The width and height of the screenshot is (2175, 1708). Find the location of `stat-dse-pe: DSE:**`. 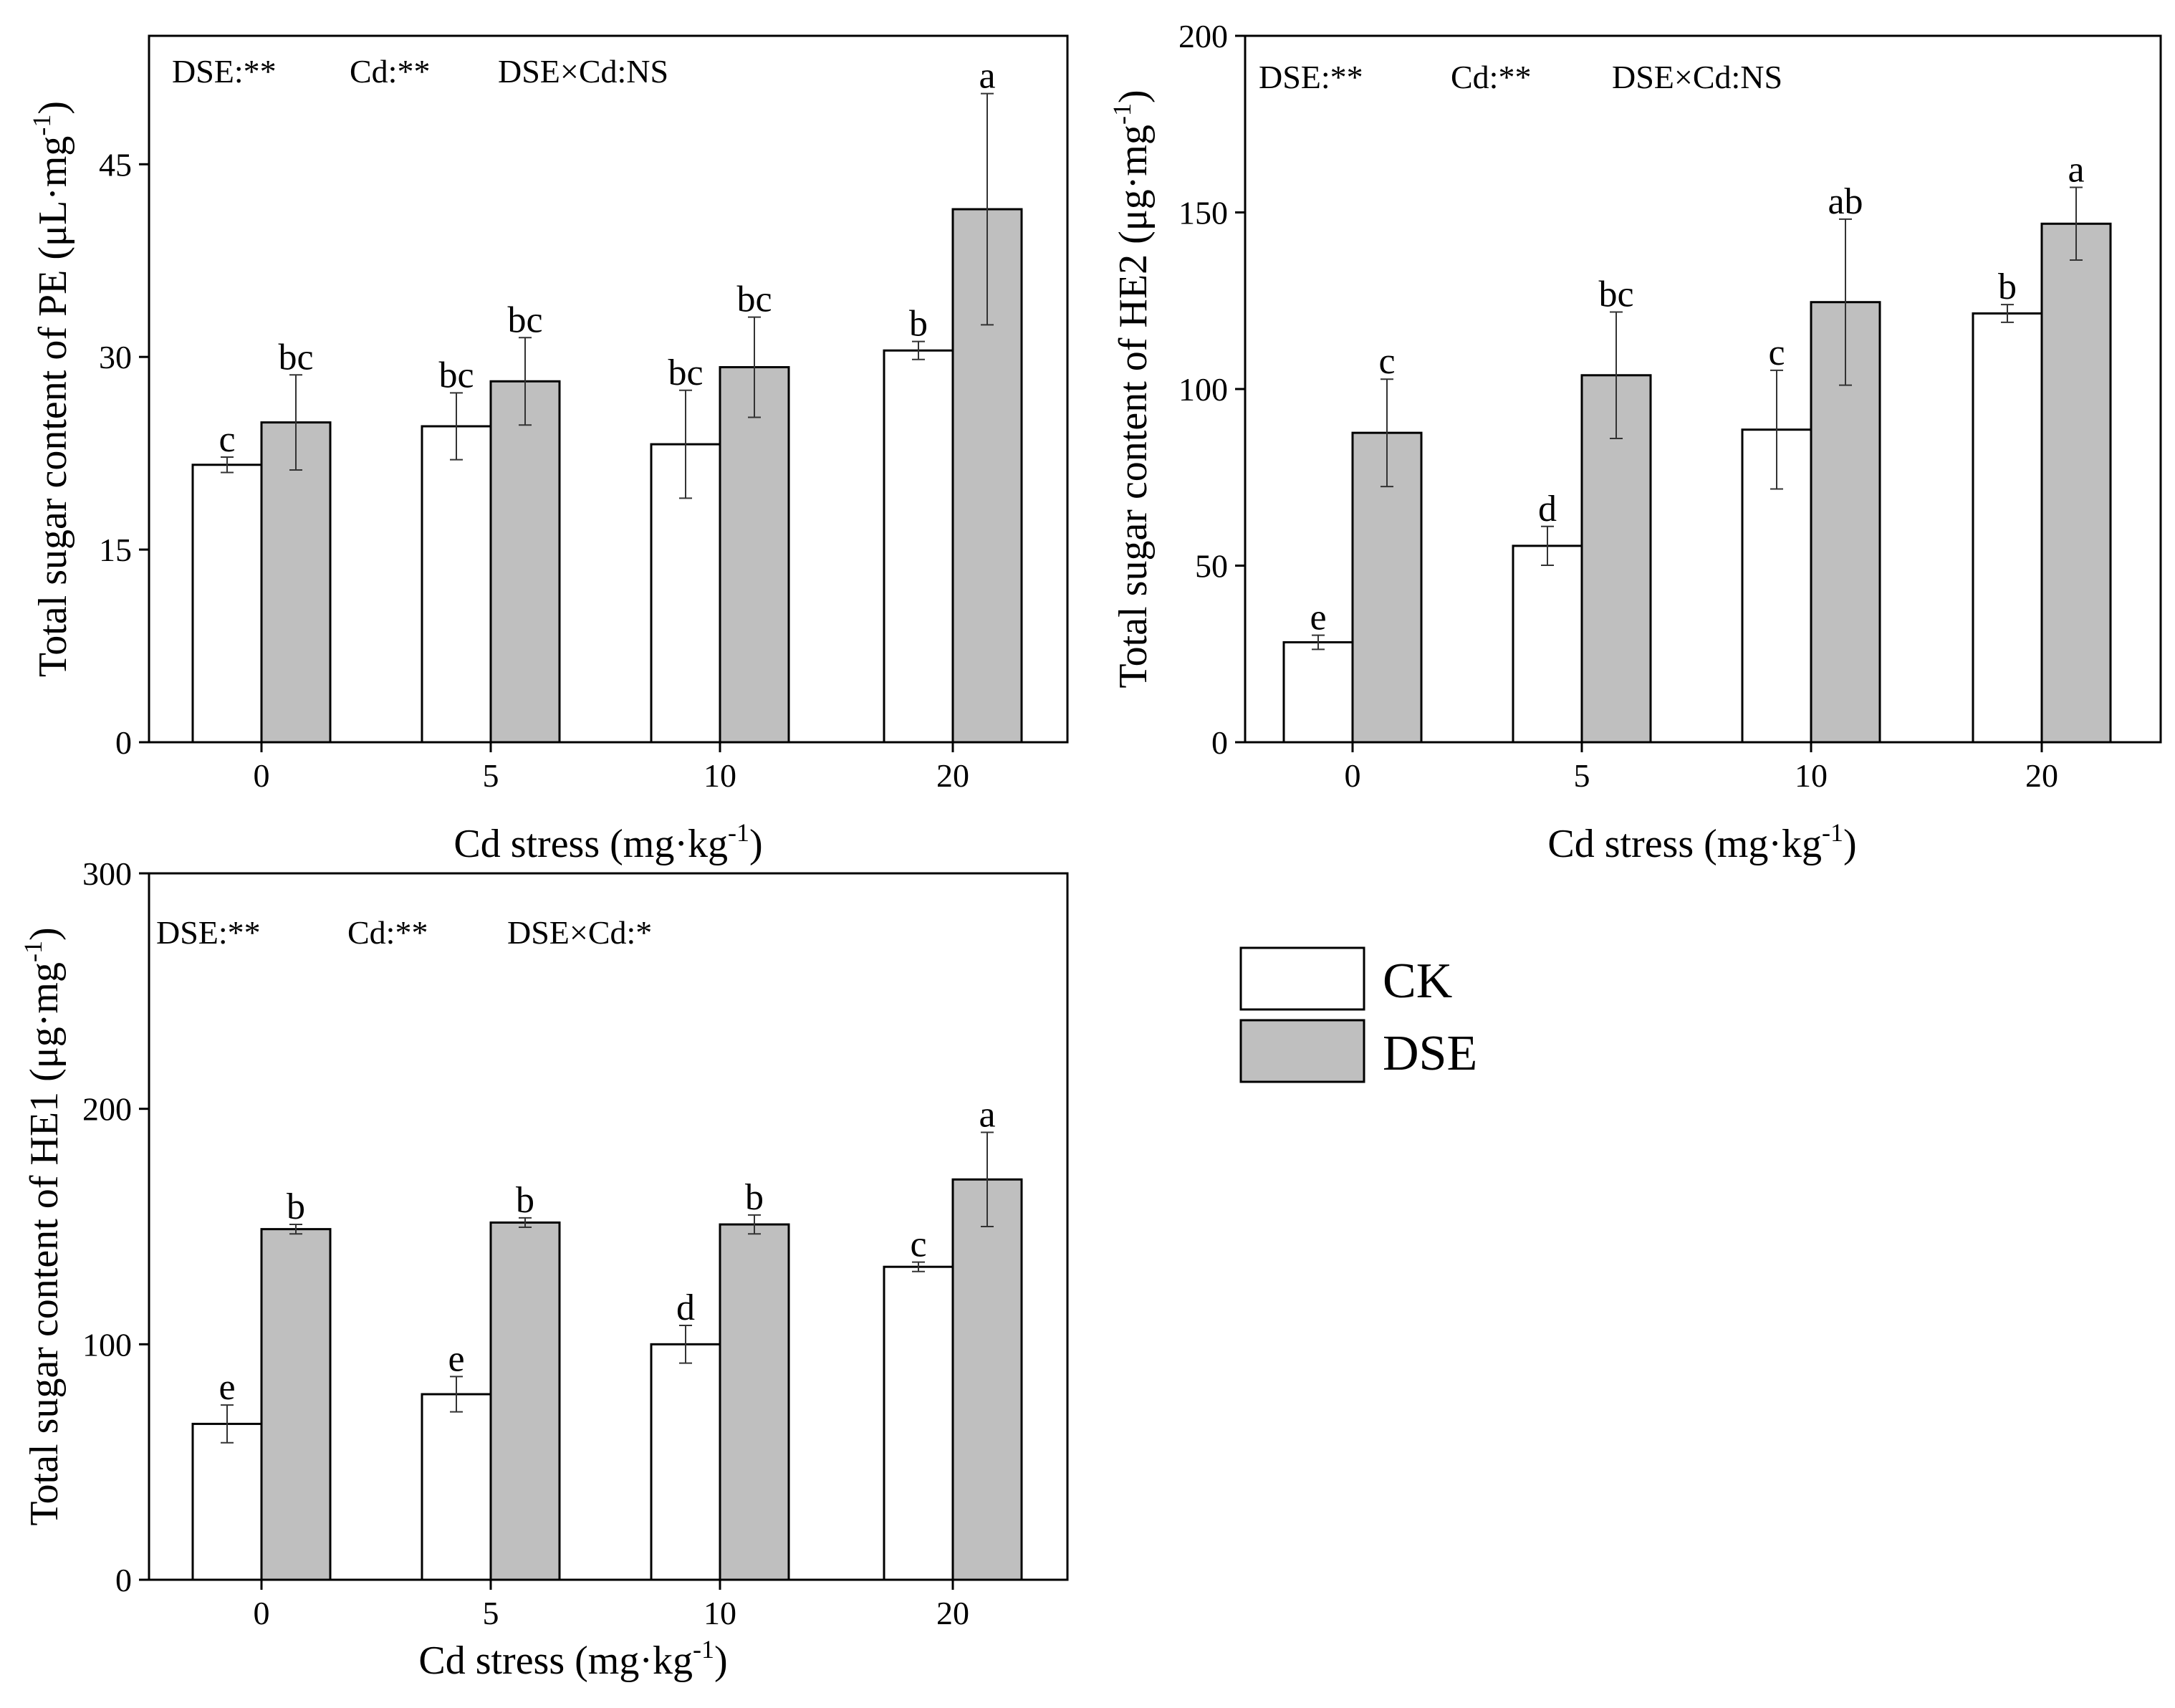

stat-dse-pe: DSE:** is located at coordinates (224, 71).